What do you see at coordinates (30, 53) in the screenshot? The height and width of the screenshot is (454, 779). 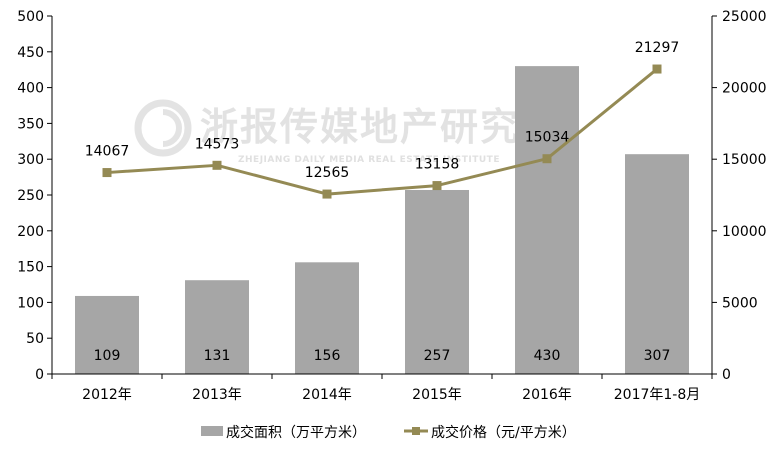 I see `left-tick-label: 450` at bounding box center [30, 53].